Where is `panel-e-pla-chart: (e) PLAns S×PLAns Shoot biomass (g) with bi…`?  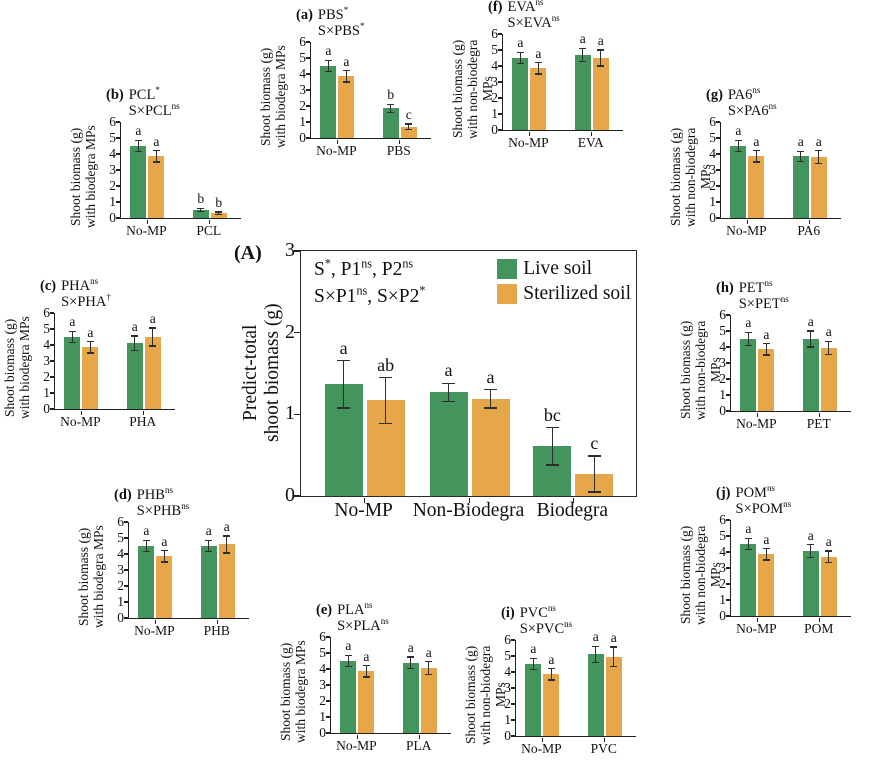 panel-e-pla-chart: (e) PLAns S×PLAns Shoot biomass (g) with bi… is located at coordinates (378, 680).